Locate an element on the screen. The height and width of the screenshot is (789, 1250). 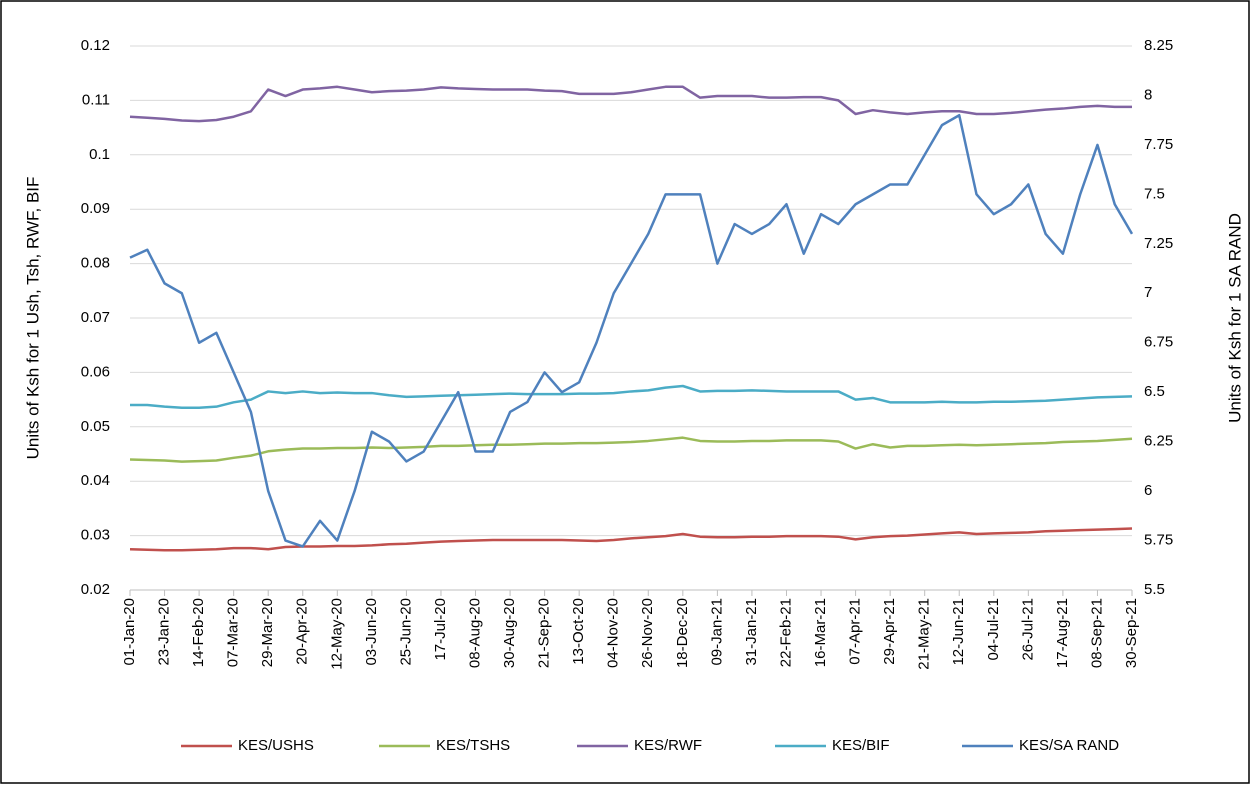
y-tick-label: 0.12 is located at coordinates (95, 45).